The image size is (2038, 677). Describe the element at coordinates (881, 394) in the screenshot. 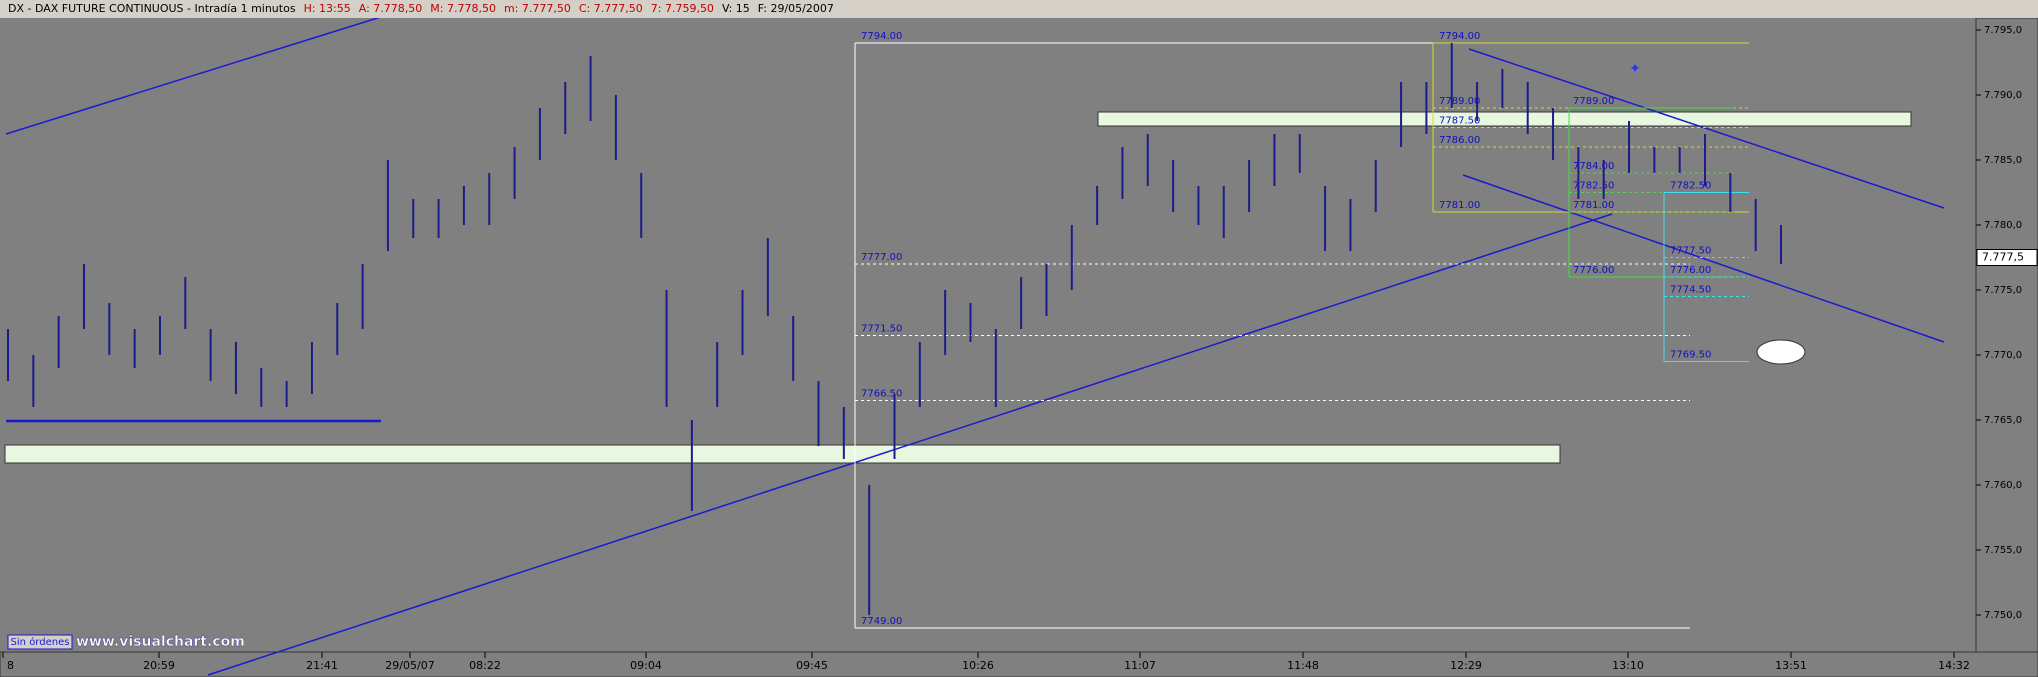

I see `level-label: 7766.50` at that location.